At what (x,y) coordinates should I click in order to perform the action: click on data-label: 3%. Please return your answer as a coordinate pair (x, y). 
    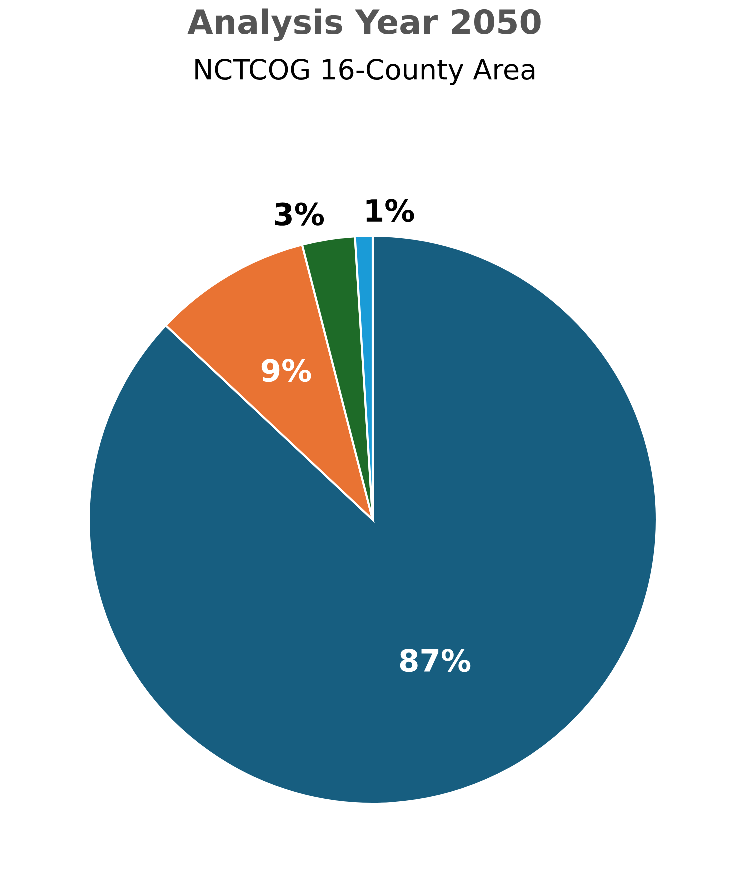
    Looking at the image, I should click on (299, 214).